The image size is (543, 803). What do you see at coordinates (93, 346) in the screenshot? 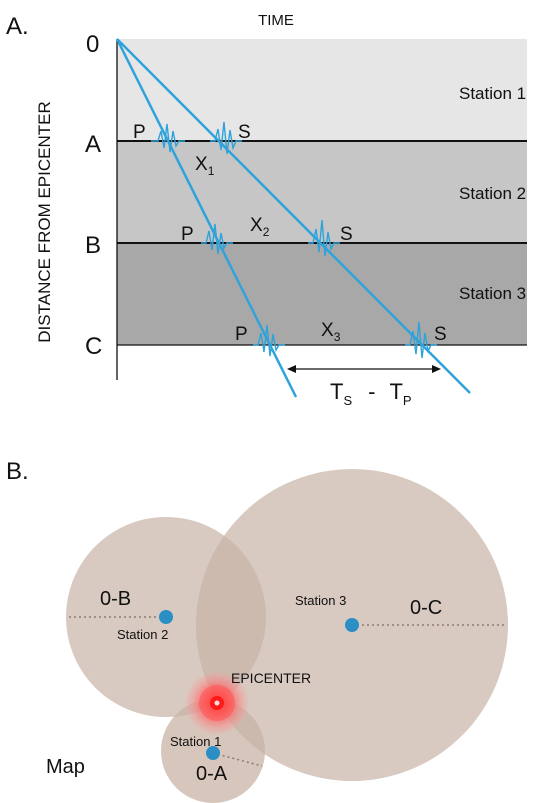
I see `distance-mark-c: C` at bounding box center [93, 346].